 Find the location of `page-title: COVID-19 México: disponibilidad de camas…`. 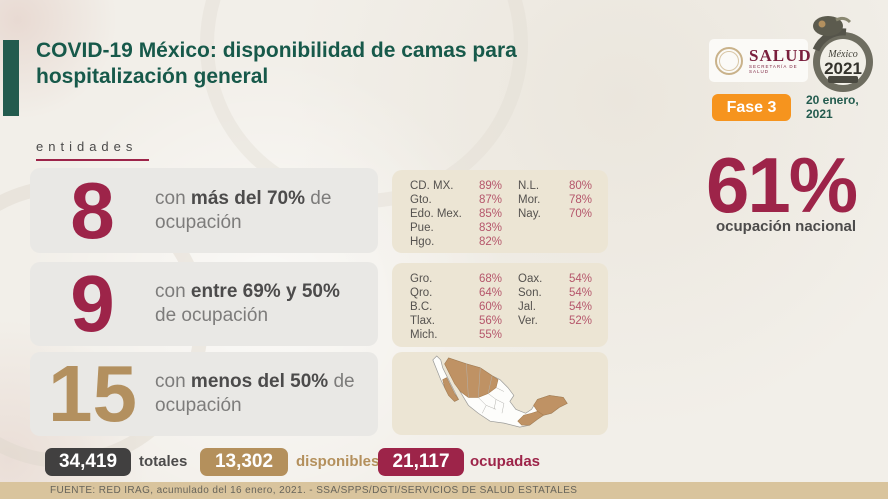

page-title: COVID-19 México: disponibilidad de camas… is located at coordinates (276, 63).